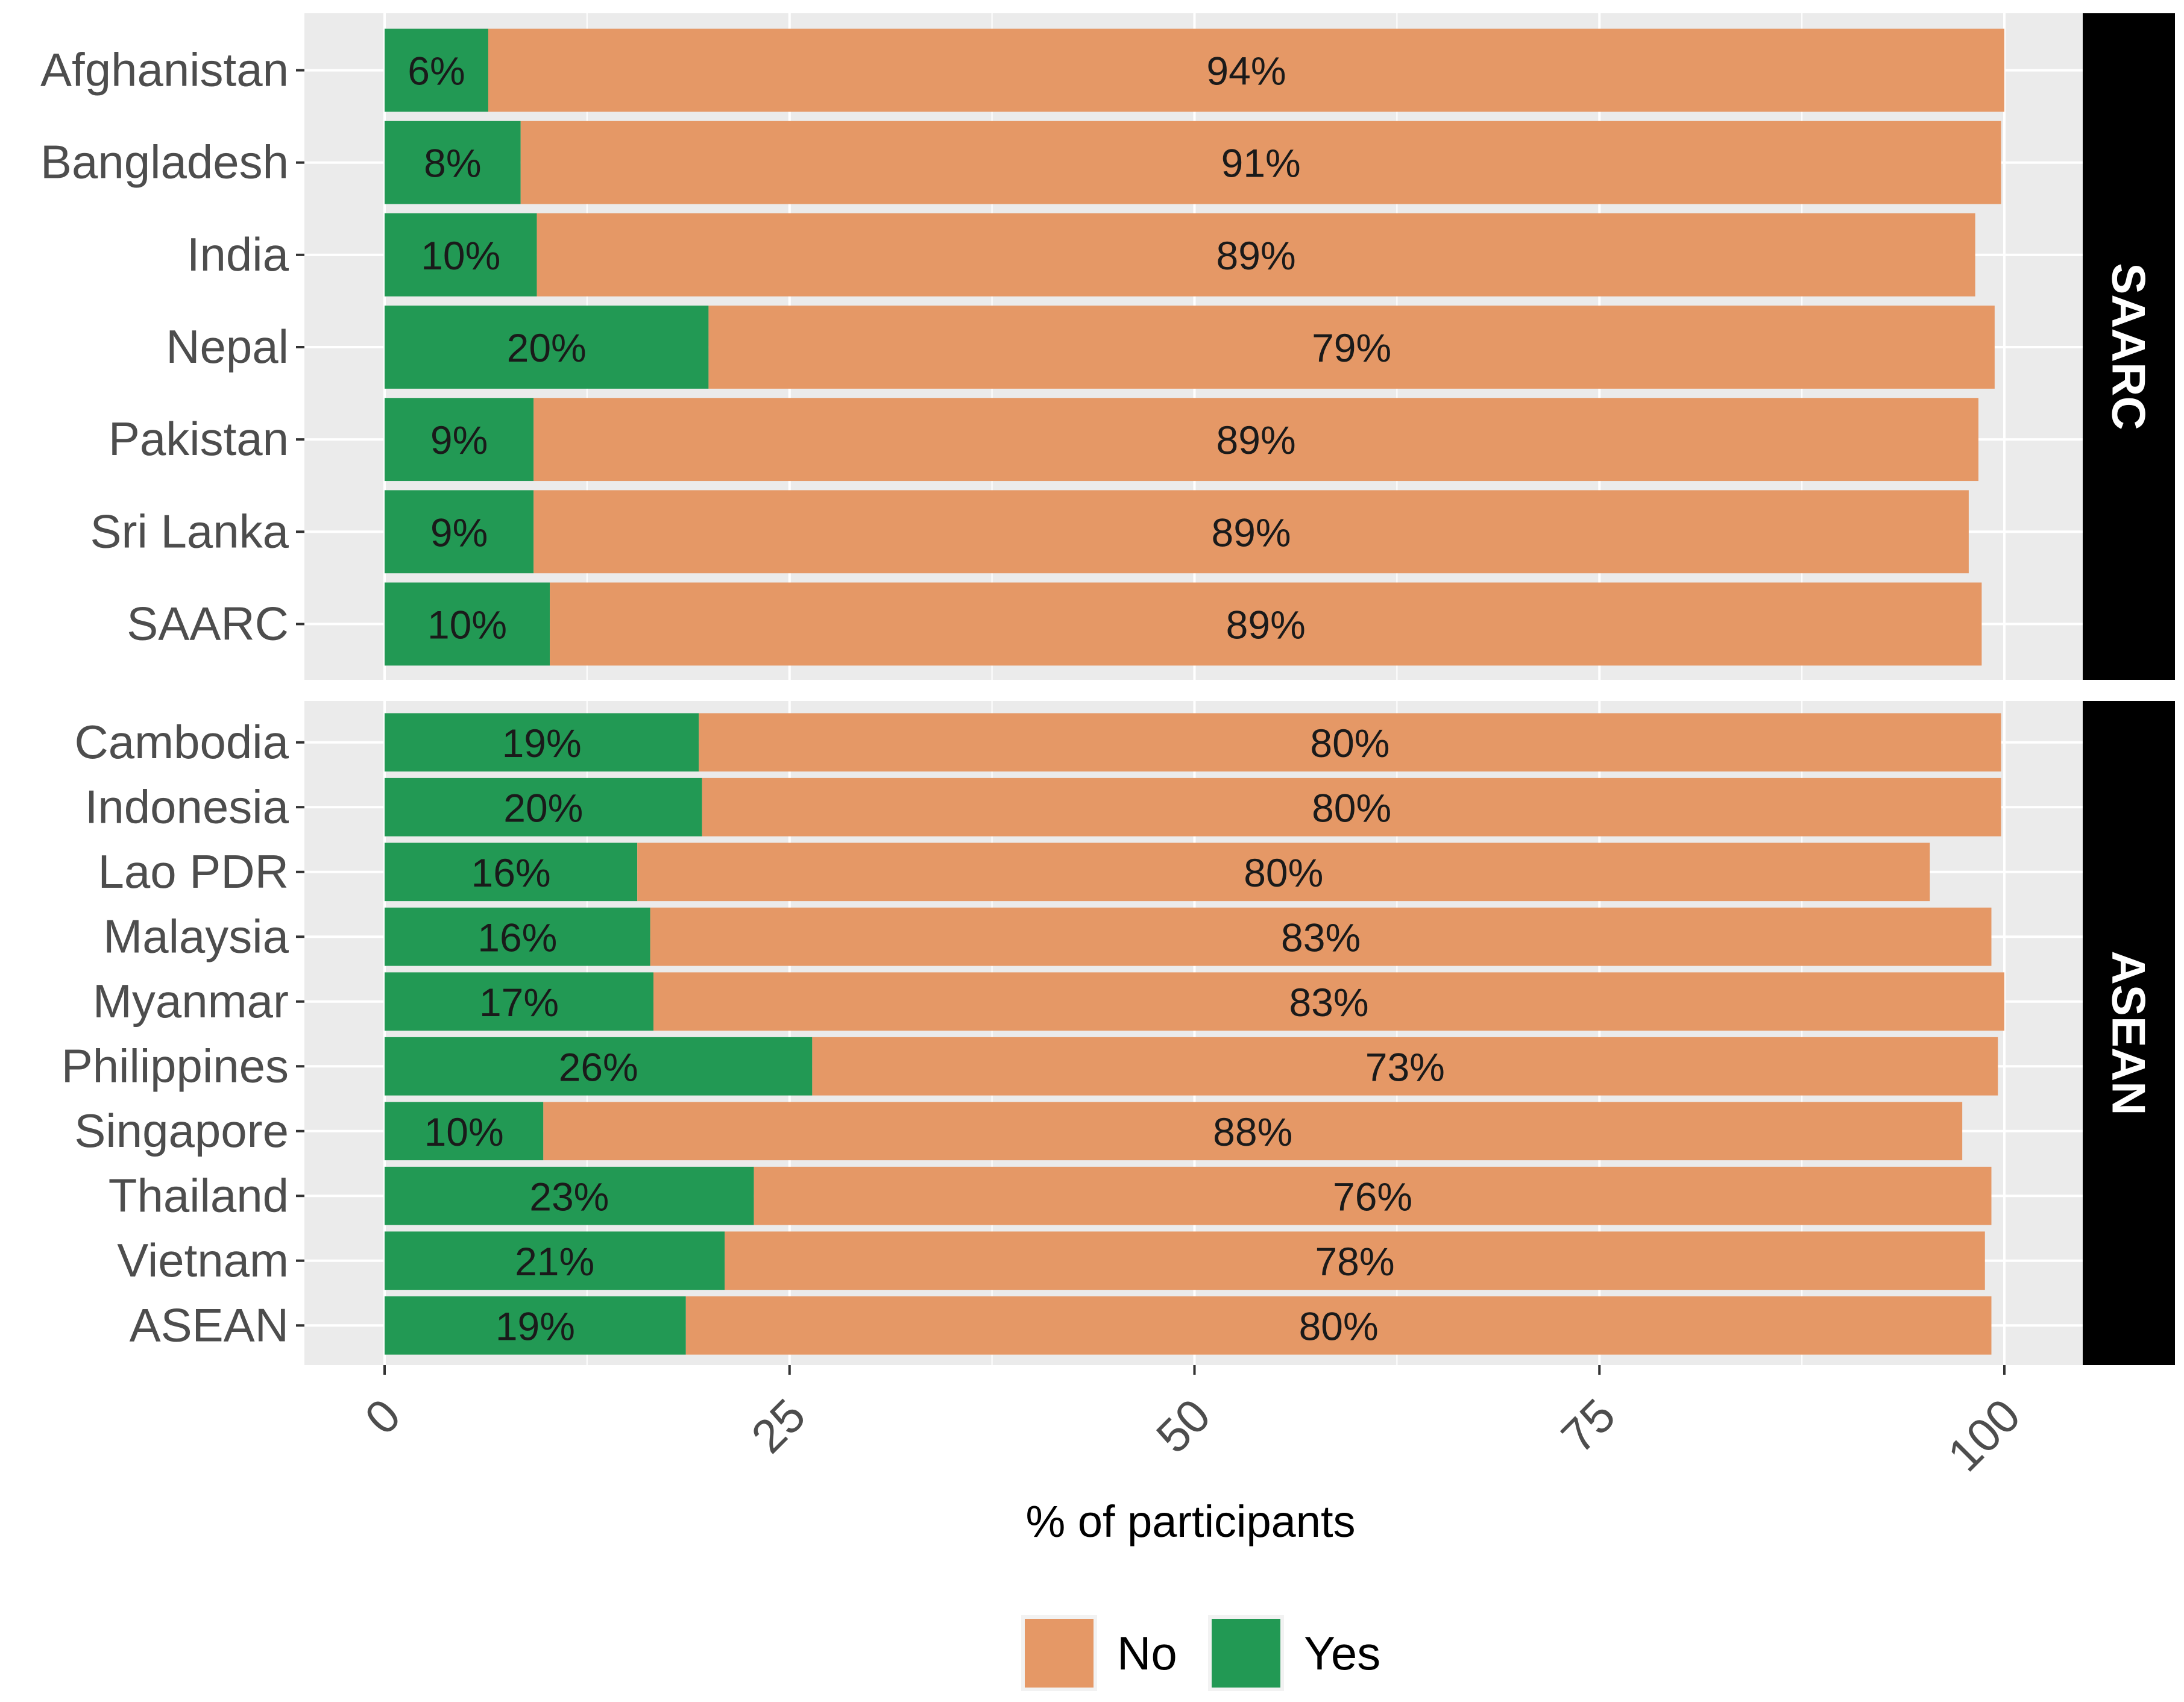 Image resolution: width=2184 pixels, height=1702 pixels. I want to click on bar-label-no: 94%, so click(1246, 71).